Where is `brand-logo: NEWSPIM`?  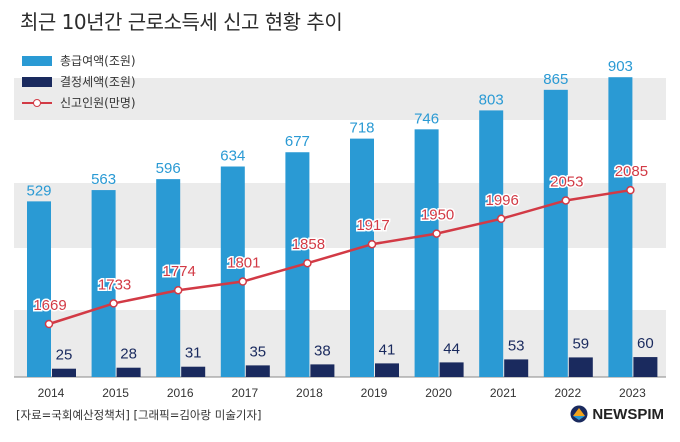
brand-logo: NEWSPIM is located at coordinates (617, 414).